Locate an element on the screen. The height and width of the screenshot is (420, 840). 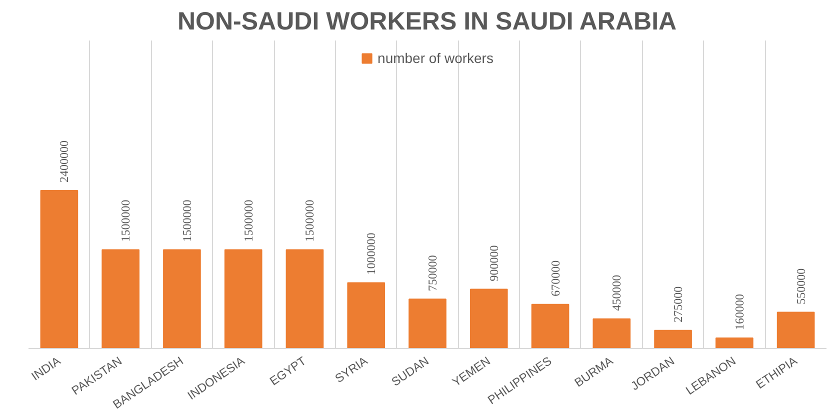
data-label: 2400000 is located at coordinates (64, 161).